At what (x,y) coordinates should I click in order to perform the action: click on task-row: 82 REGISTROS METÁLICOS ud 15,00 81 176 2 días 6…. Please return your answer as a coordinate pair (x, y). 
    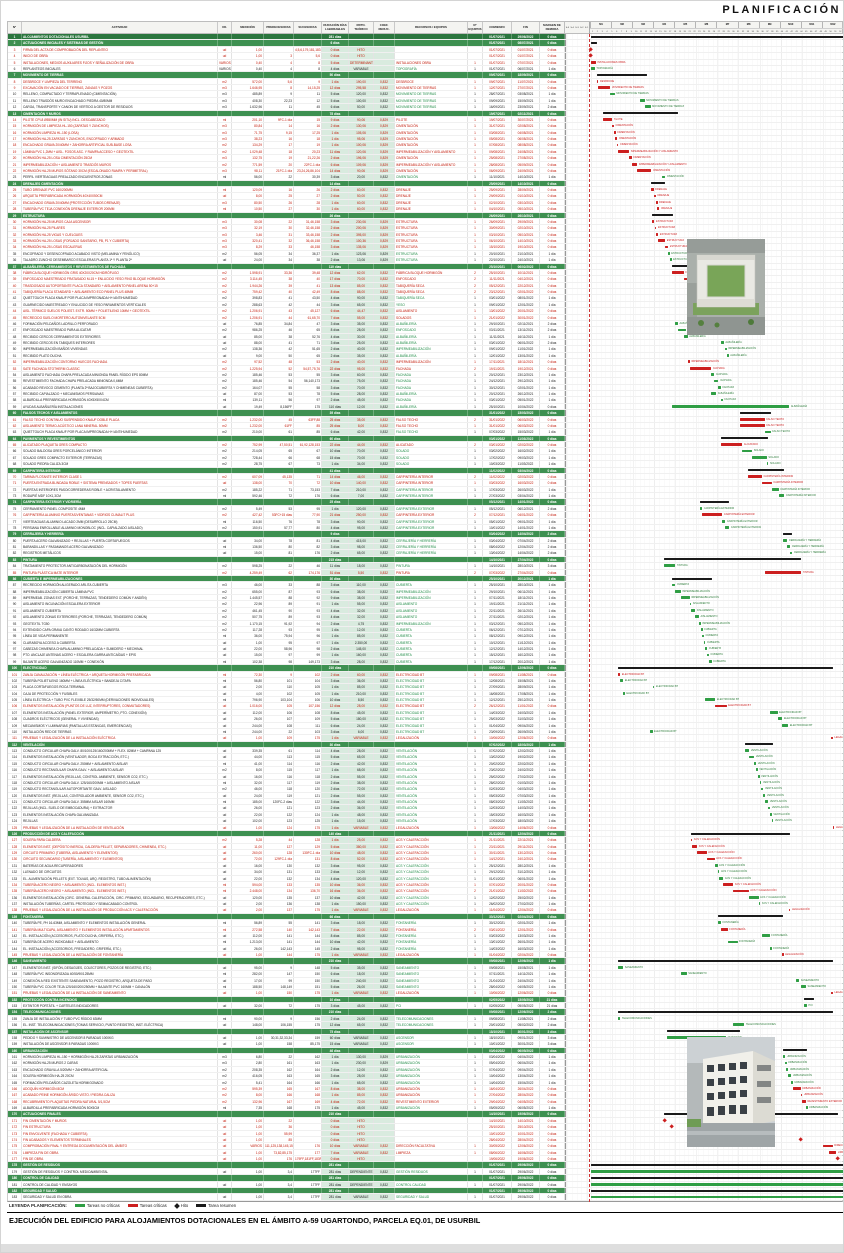
    Looking at the image, I should click on (425, 553).